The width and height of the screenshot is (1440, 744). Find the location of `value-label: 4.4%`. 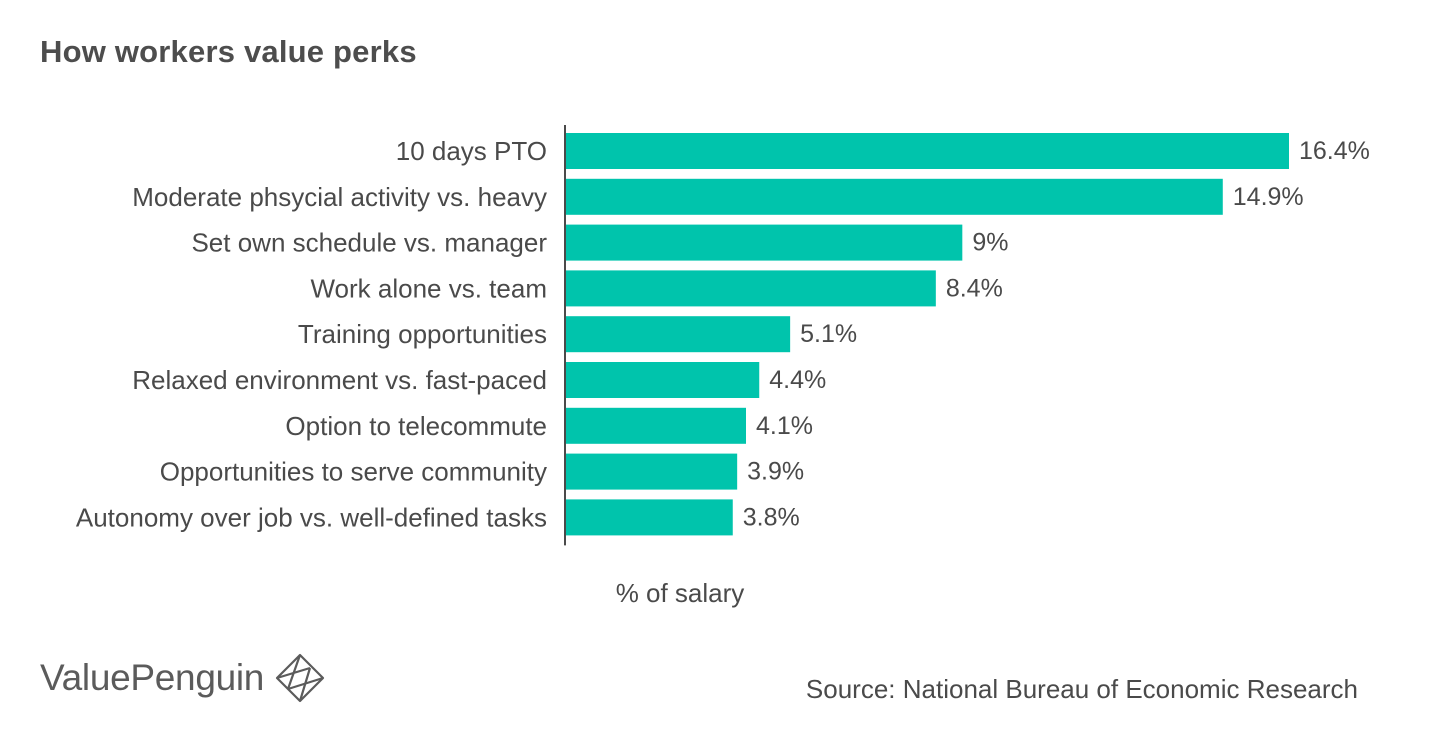

value-label: 4.4% is located at coordinates (797, 380).